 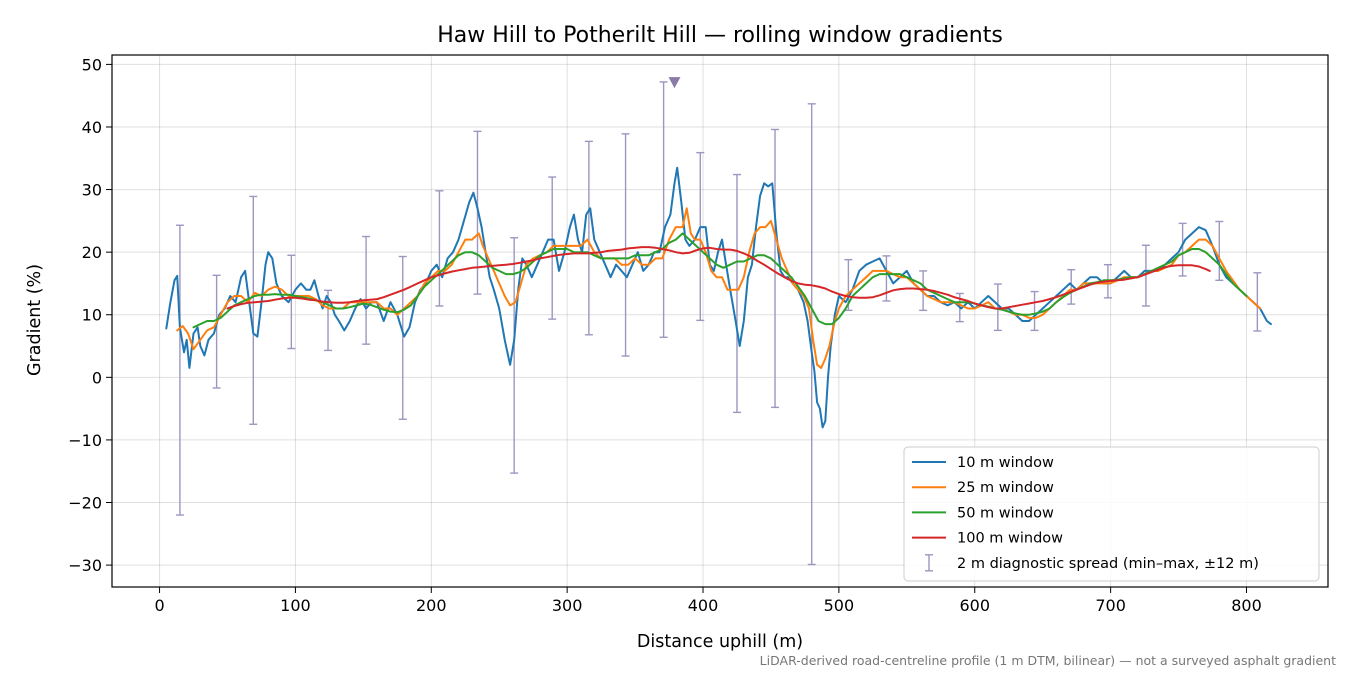 I want to click on x-tick-label: 500, so click(x=839, y=605).